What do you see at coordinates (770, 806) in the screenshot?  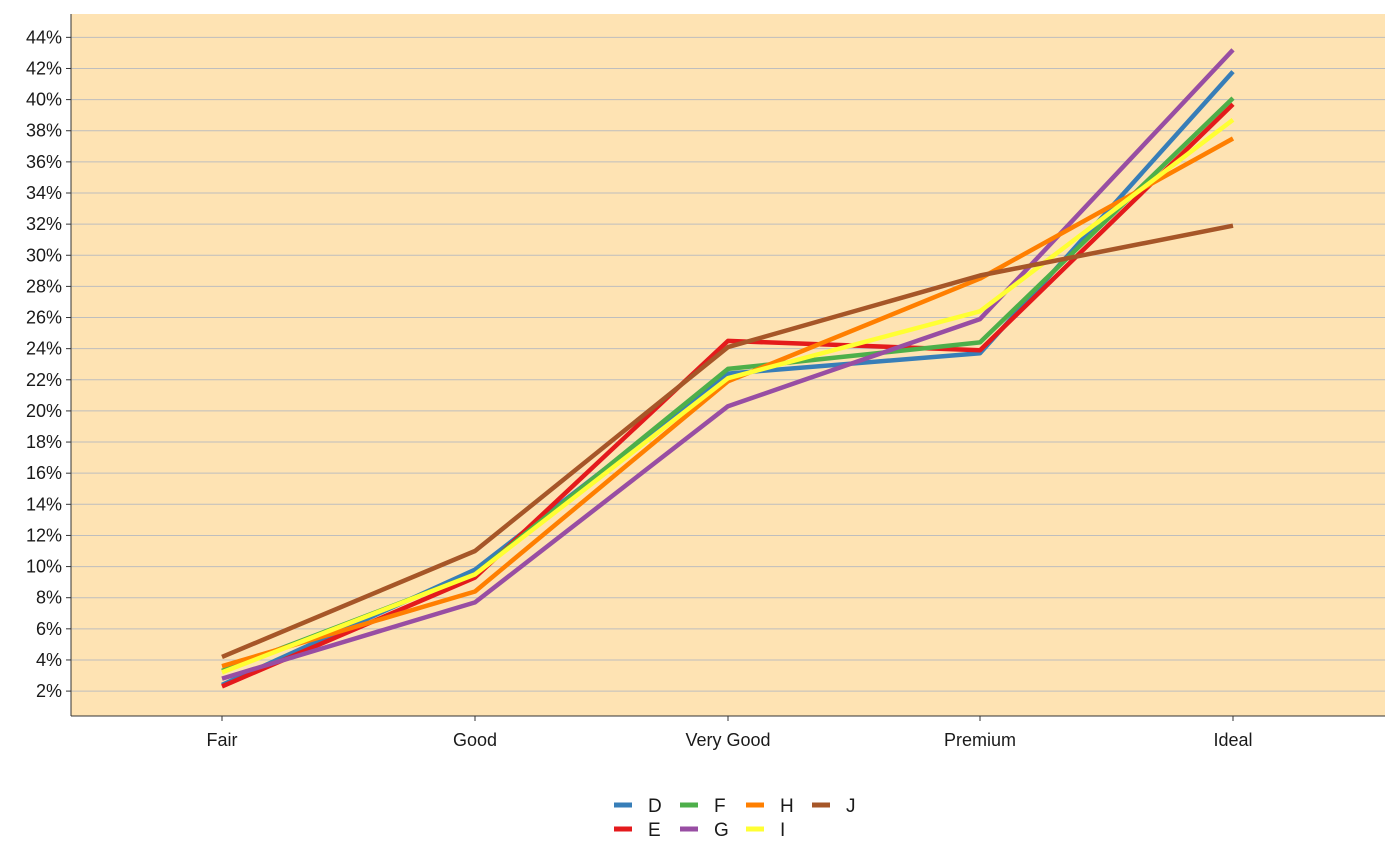 I see `legend-item-h: H` at bounding box center [770, 806].